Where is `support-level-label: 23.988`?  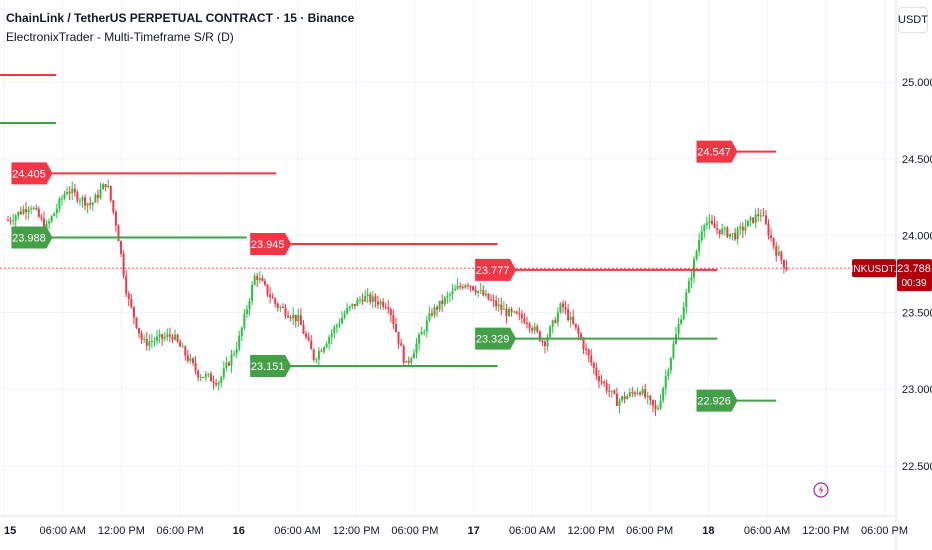 support-level-label: 23.988 is located at coordinates (29, 238).